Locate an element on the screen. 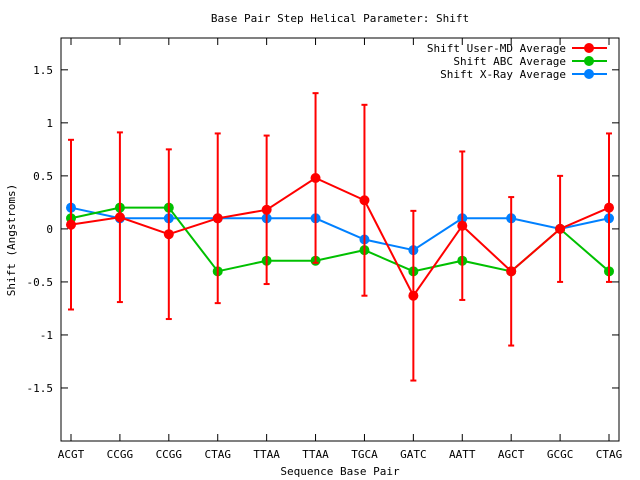  y-axis-label: Shift (Angstroms) is located at coordinates (11, 240).